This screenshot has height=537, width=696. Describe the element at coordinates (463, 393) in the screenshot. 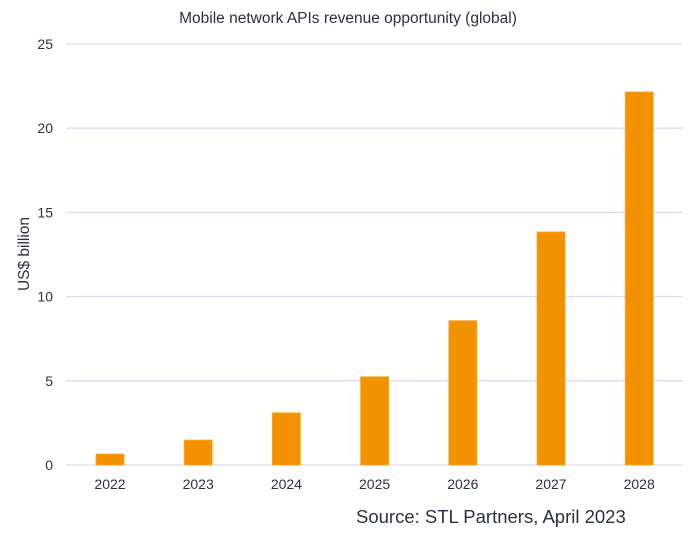

I see `bar-2026` at that location.